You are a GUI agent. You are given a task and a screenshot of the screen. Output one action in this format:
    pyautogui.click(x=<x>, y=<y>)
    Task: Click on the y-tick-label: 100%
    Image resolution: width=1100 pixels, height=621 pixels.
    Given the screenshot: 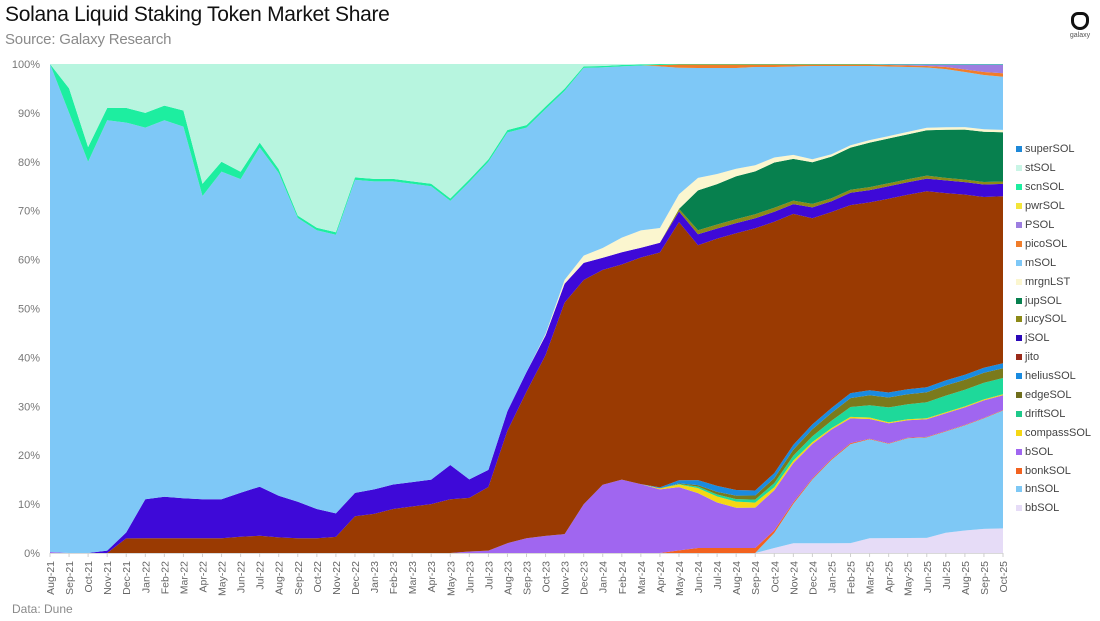 What is the action you would take?
    pyautogui.click(x=26, y=65)
    